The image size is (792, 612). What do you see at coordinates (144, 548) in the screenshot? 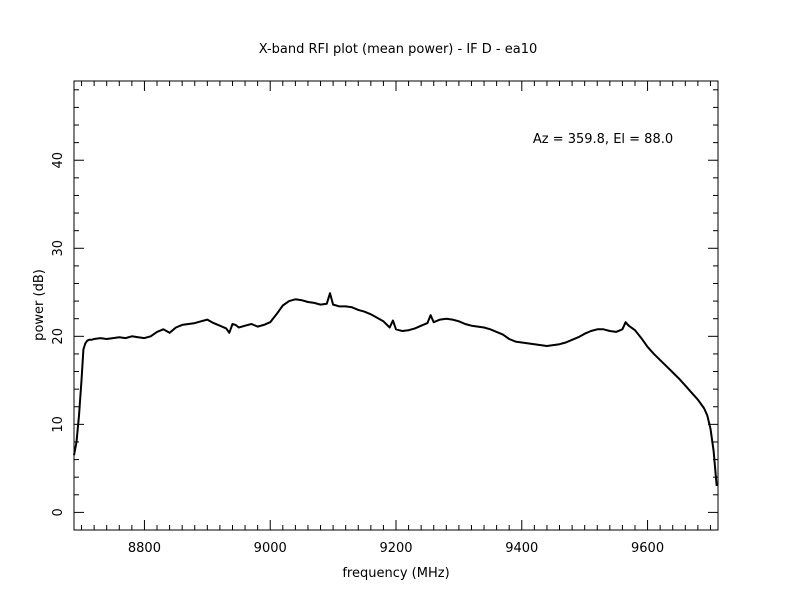
I see `x-tick-label: 8800` at bounding box center [144, 548].